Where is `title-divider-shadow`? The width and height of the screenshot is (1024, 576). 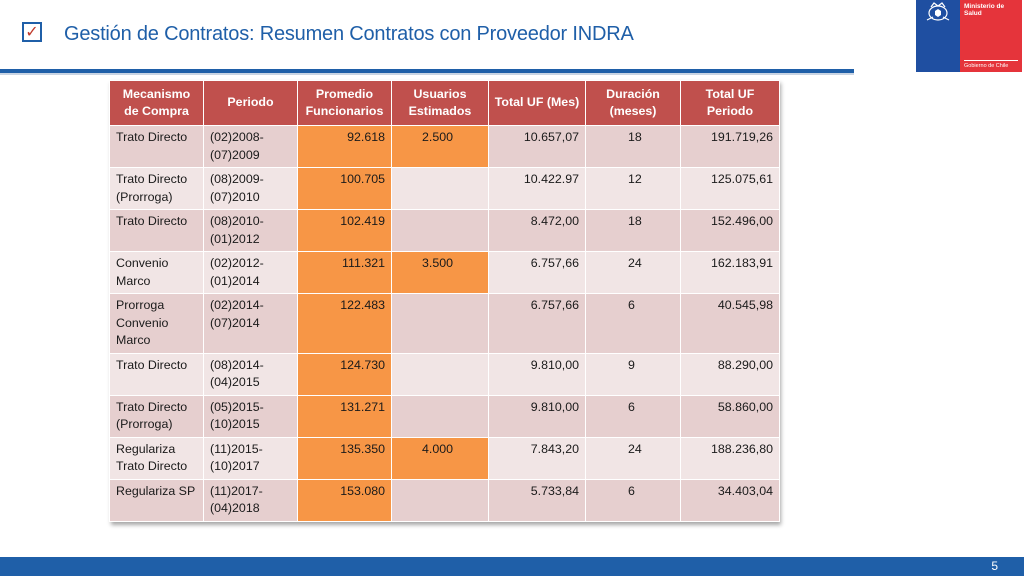
title-divider-shadow is located at coordinates (427, 74).